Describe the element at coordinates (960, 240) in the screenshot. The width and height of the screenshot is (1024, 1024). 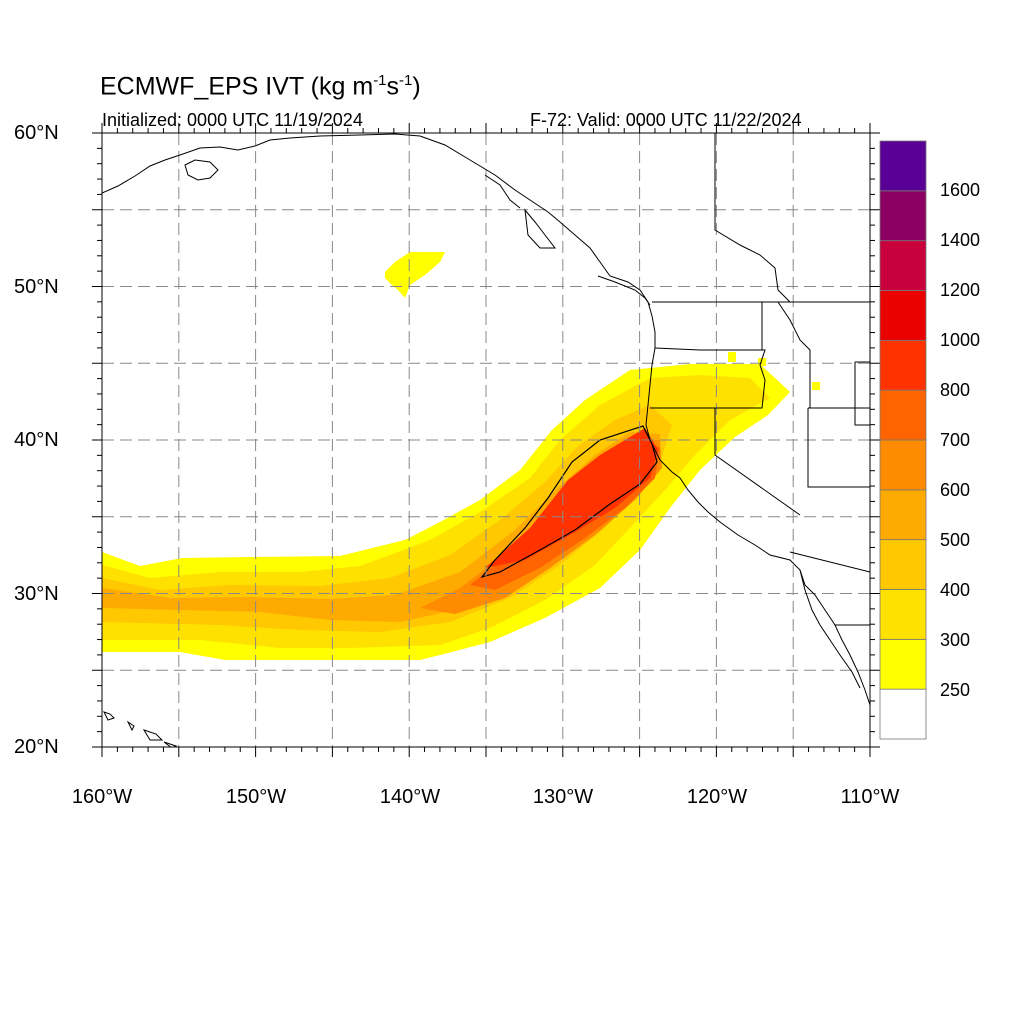
I see `colorbar-label-1400: 1400` at that location.